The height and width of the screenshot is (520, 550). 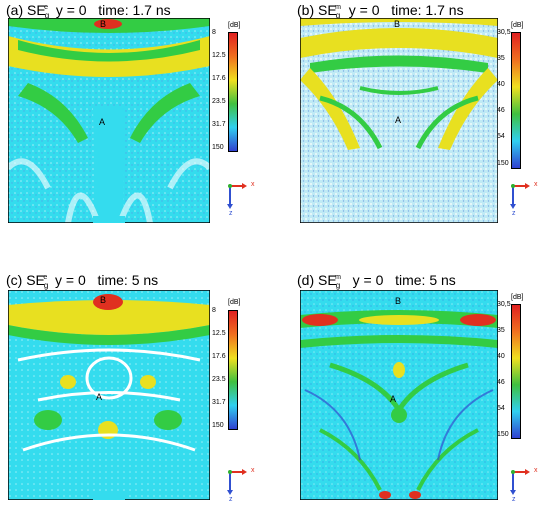 I want to click on panel-letter: (c), so click(x=14, y=280).